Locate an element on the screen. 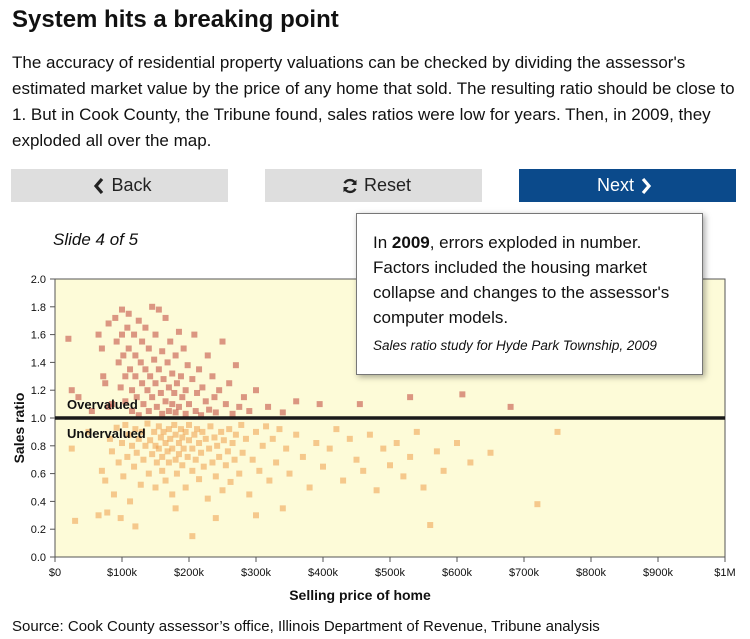  back-button: Back is located at coordinates (119, 185).